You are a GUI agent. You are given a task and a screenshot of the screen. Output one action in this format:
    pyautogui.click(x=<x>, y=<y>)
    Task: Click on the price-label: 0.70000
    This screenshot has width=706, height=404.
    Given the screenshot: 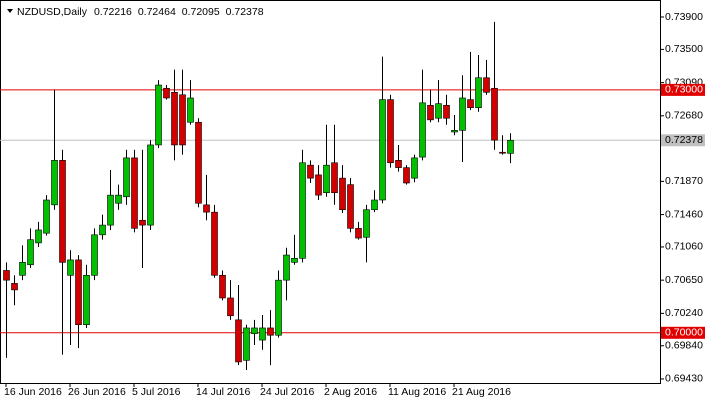 What is the action you would take?
    pyautogui.click(x=684, y=333)
    